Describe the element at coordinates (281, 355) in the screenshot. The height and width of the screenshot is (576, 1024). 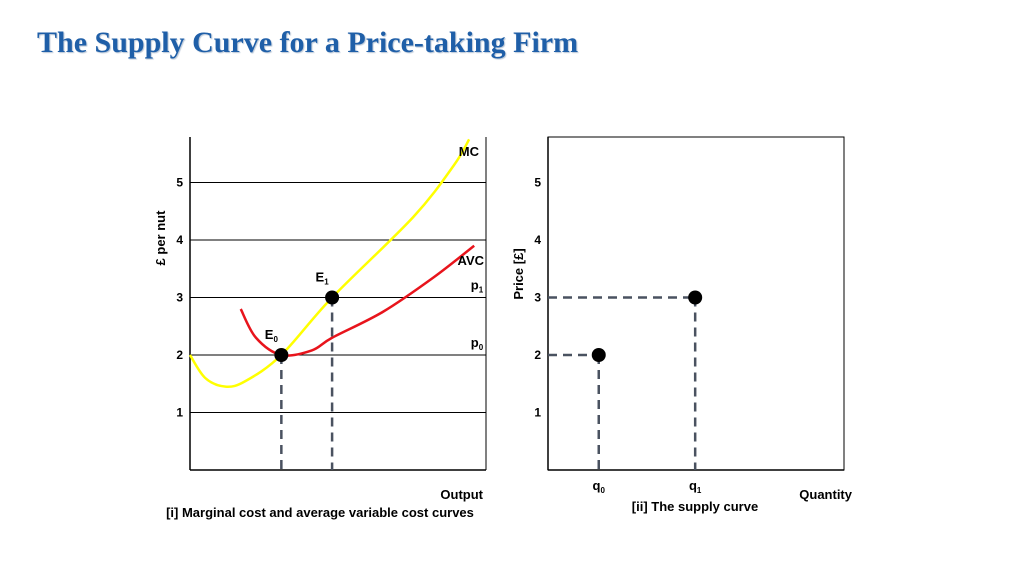
I see `e0-point` at that location.